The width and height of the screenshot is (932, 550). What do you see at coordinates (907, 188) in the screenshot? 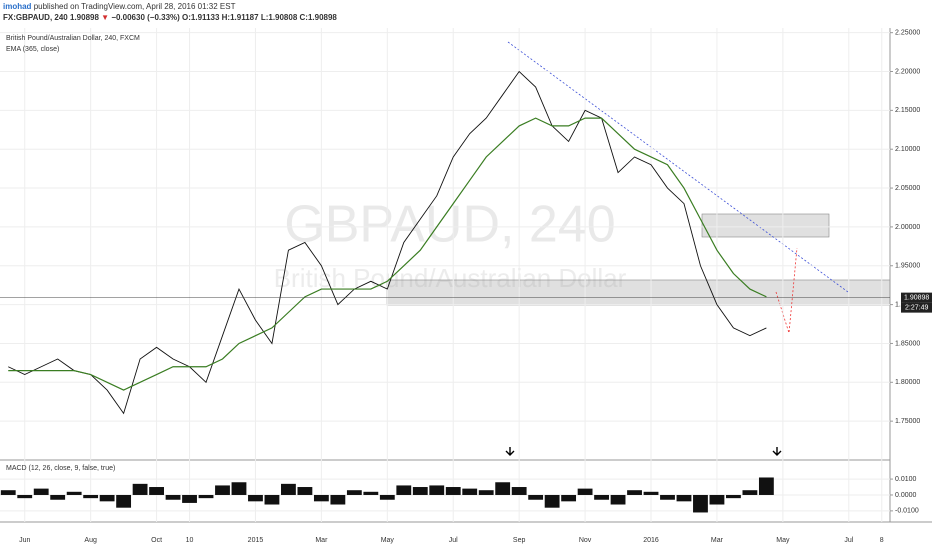
I see `y-tick-label: 2.05000` at bounding box center [907, 188].